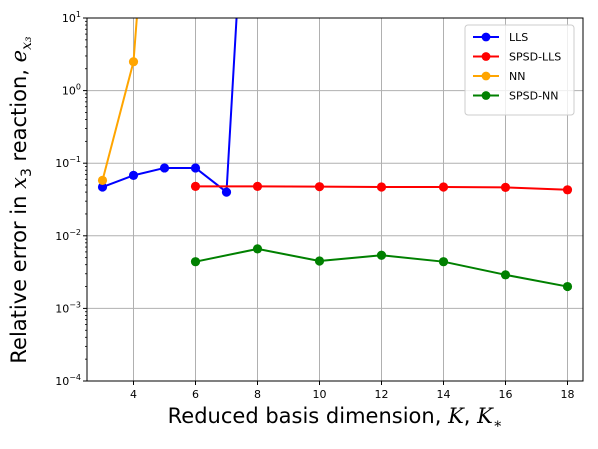 The height and width of the screenshot is (449, 598). I want to click on legend-label-spsd-lls: SPSD-LLS, so click(535, 57).